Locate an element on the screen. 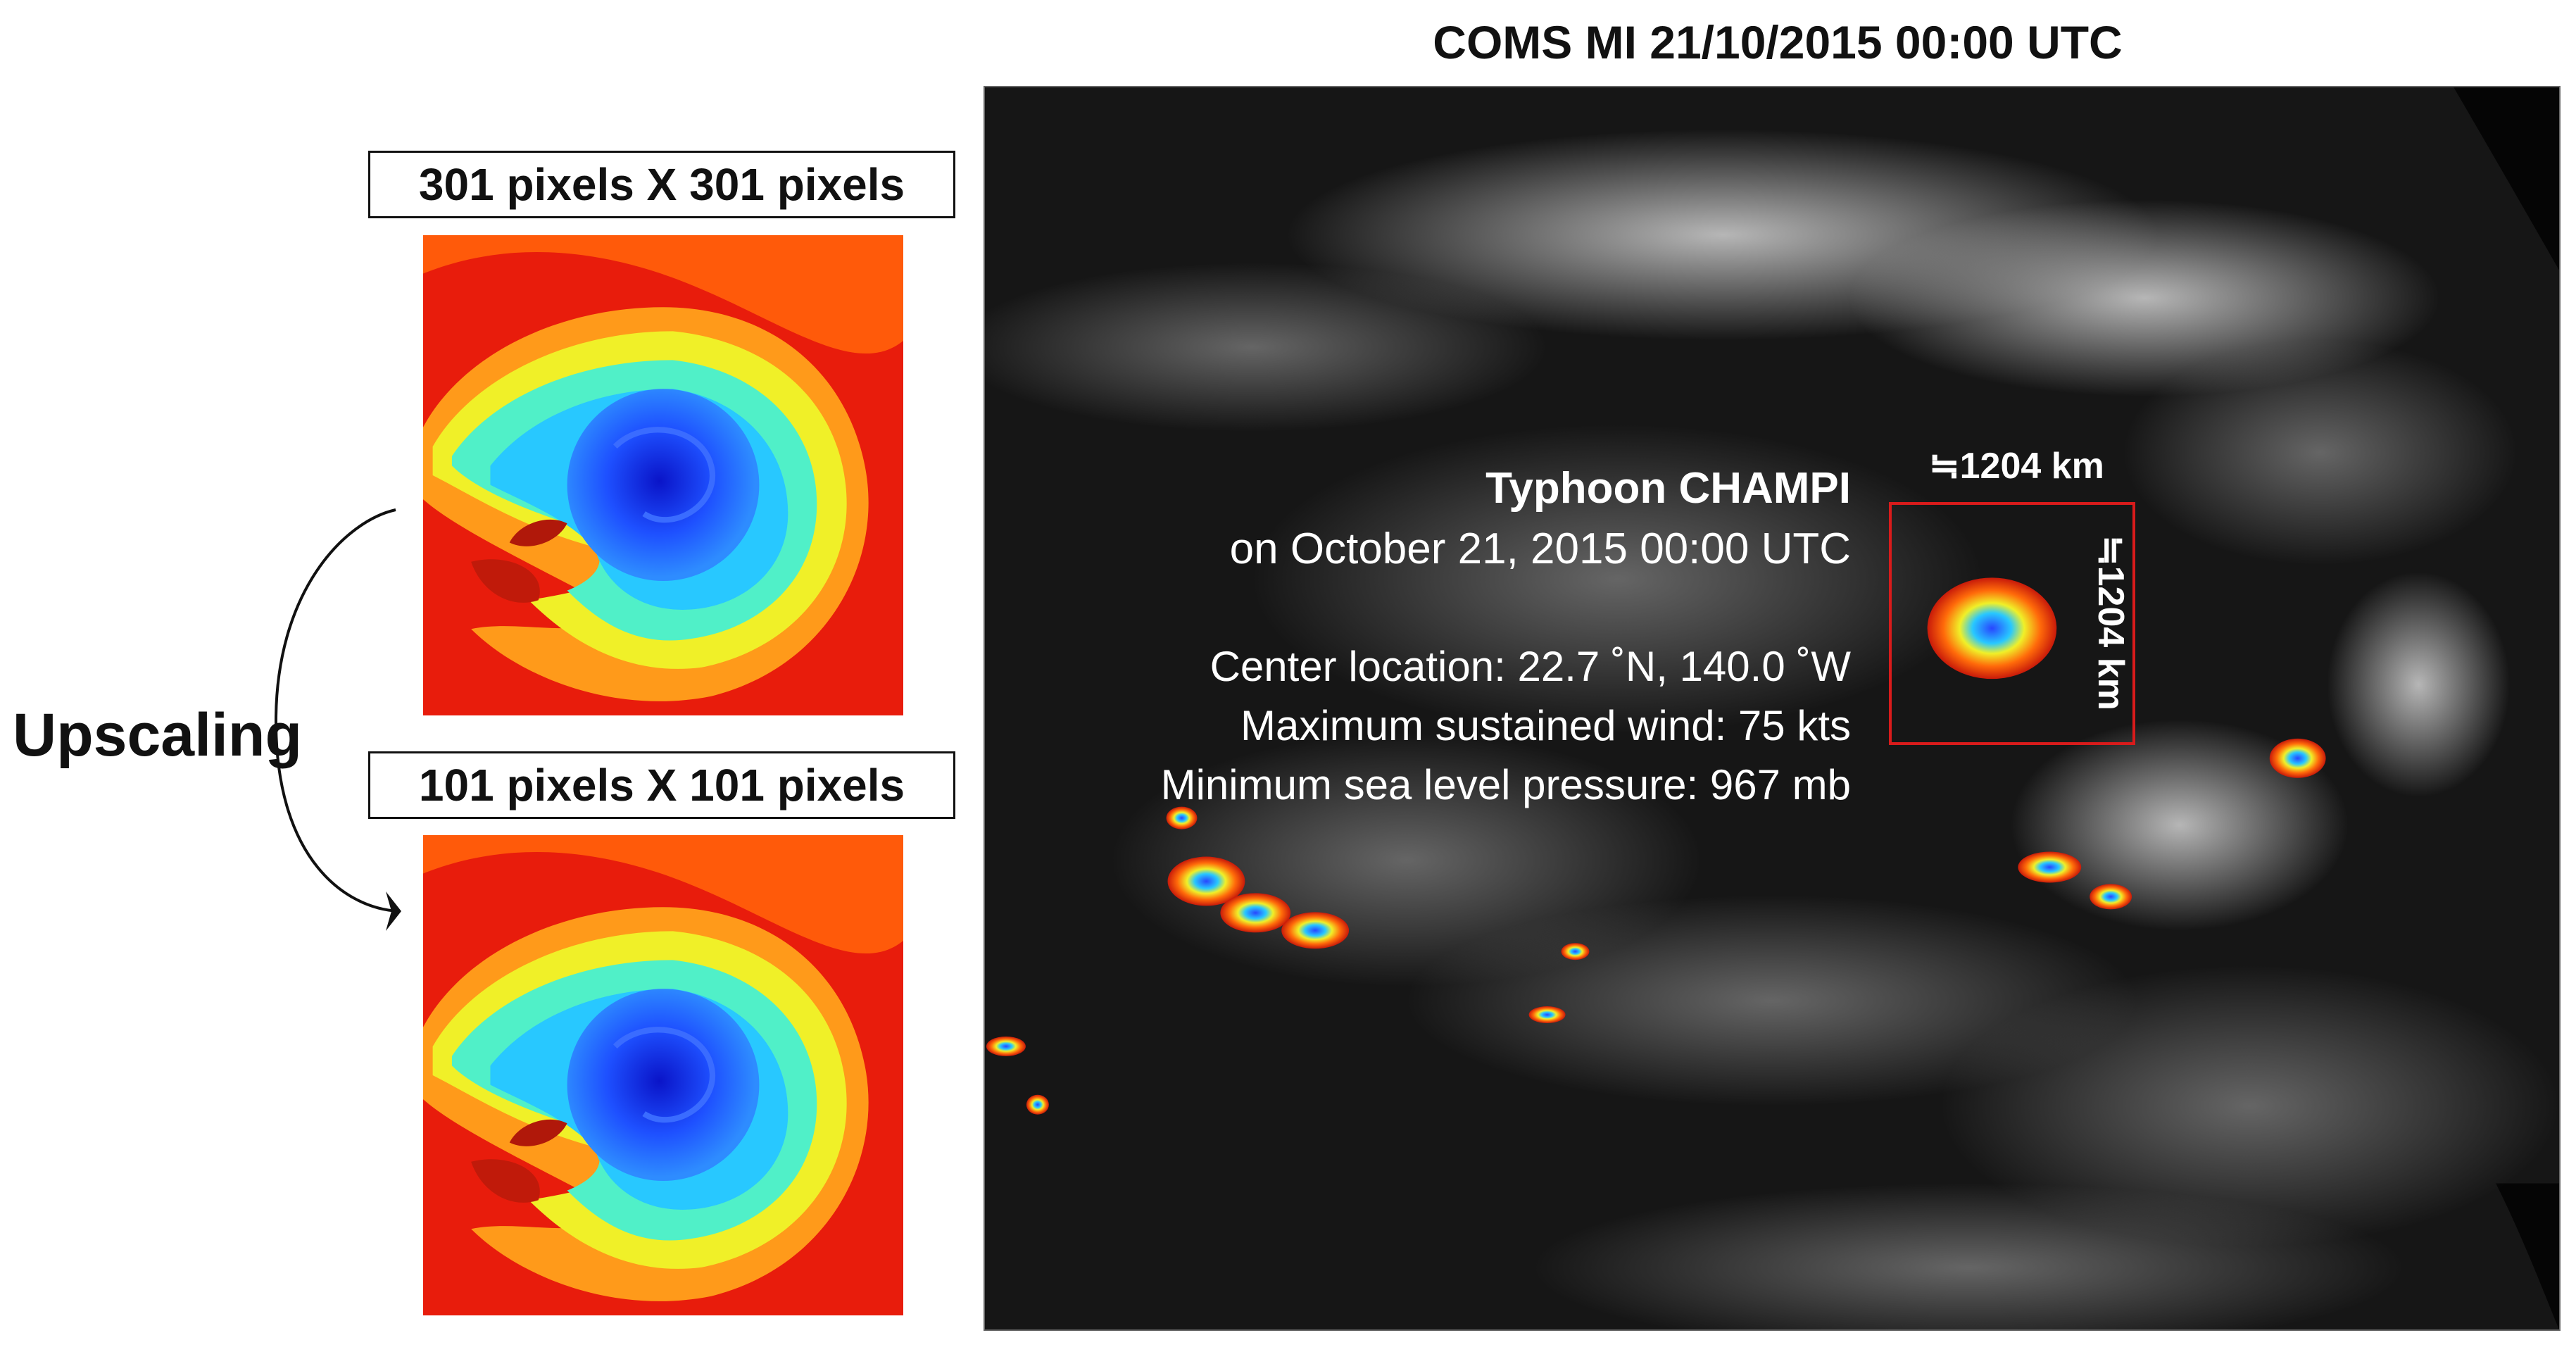  typhoon-name: Typhoon CHAMPI is located at coordinates (1668, 489).